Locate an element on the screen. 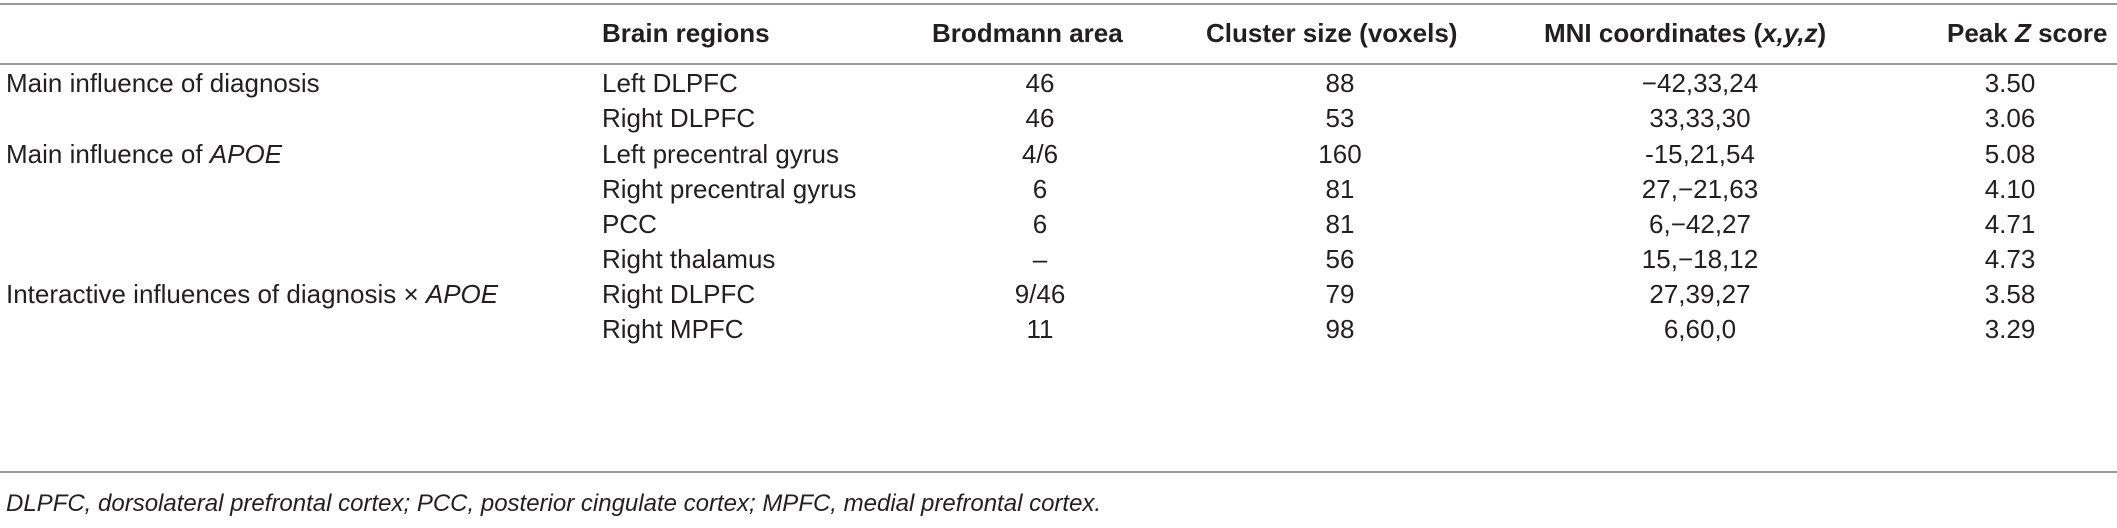 This screenshot has height=528, width=2117. table-row-mni: 27,−21,63 is located at coordinates (1700, 189).